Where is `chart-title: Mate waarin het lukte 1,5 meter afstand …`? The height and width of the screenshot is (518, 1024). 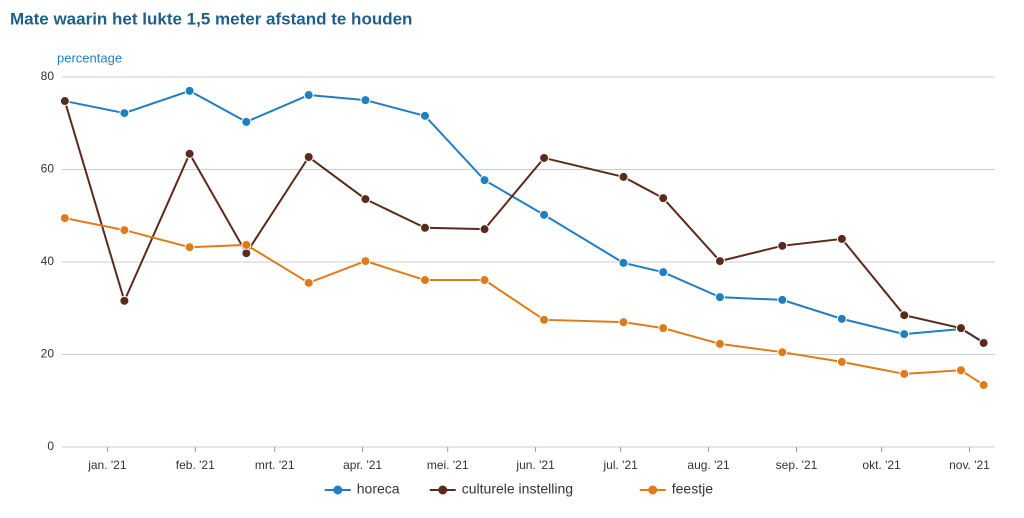 chart-title: Mate waarin het lukte 1,5 meter afstand … is located at coordinates (211, 18).